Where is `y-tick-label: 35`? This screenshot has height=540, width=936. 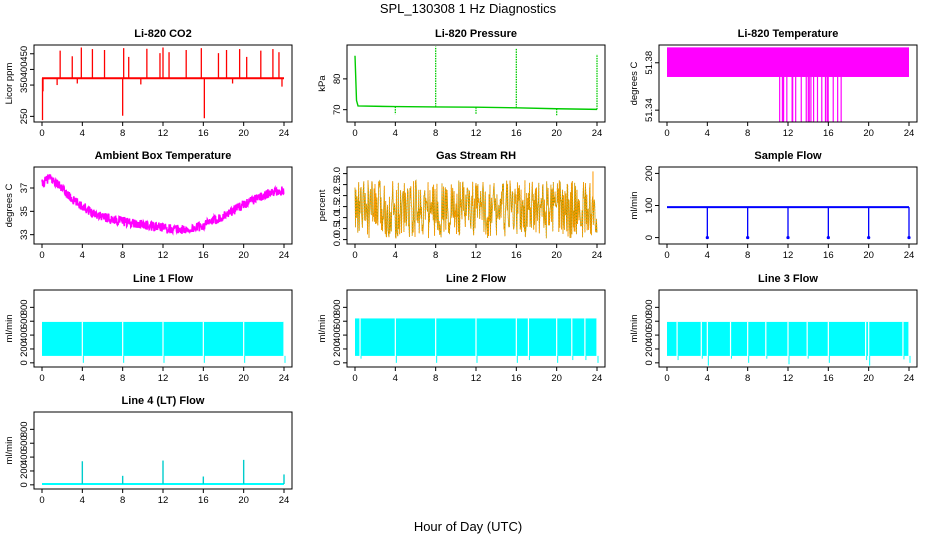 y-tick-label: 35 is located at coordinates (24, 211).